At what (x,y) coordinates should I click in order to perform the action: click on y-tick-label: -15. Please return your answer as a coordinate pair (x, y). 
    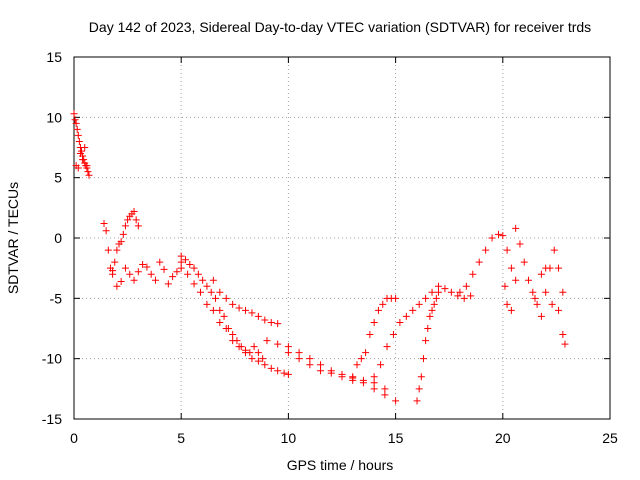
    Looking at the image, I should click on (52, 419).